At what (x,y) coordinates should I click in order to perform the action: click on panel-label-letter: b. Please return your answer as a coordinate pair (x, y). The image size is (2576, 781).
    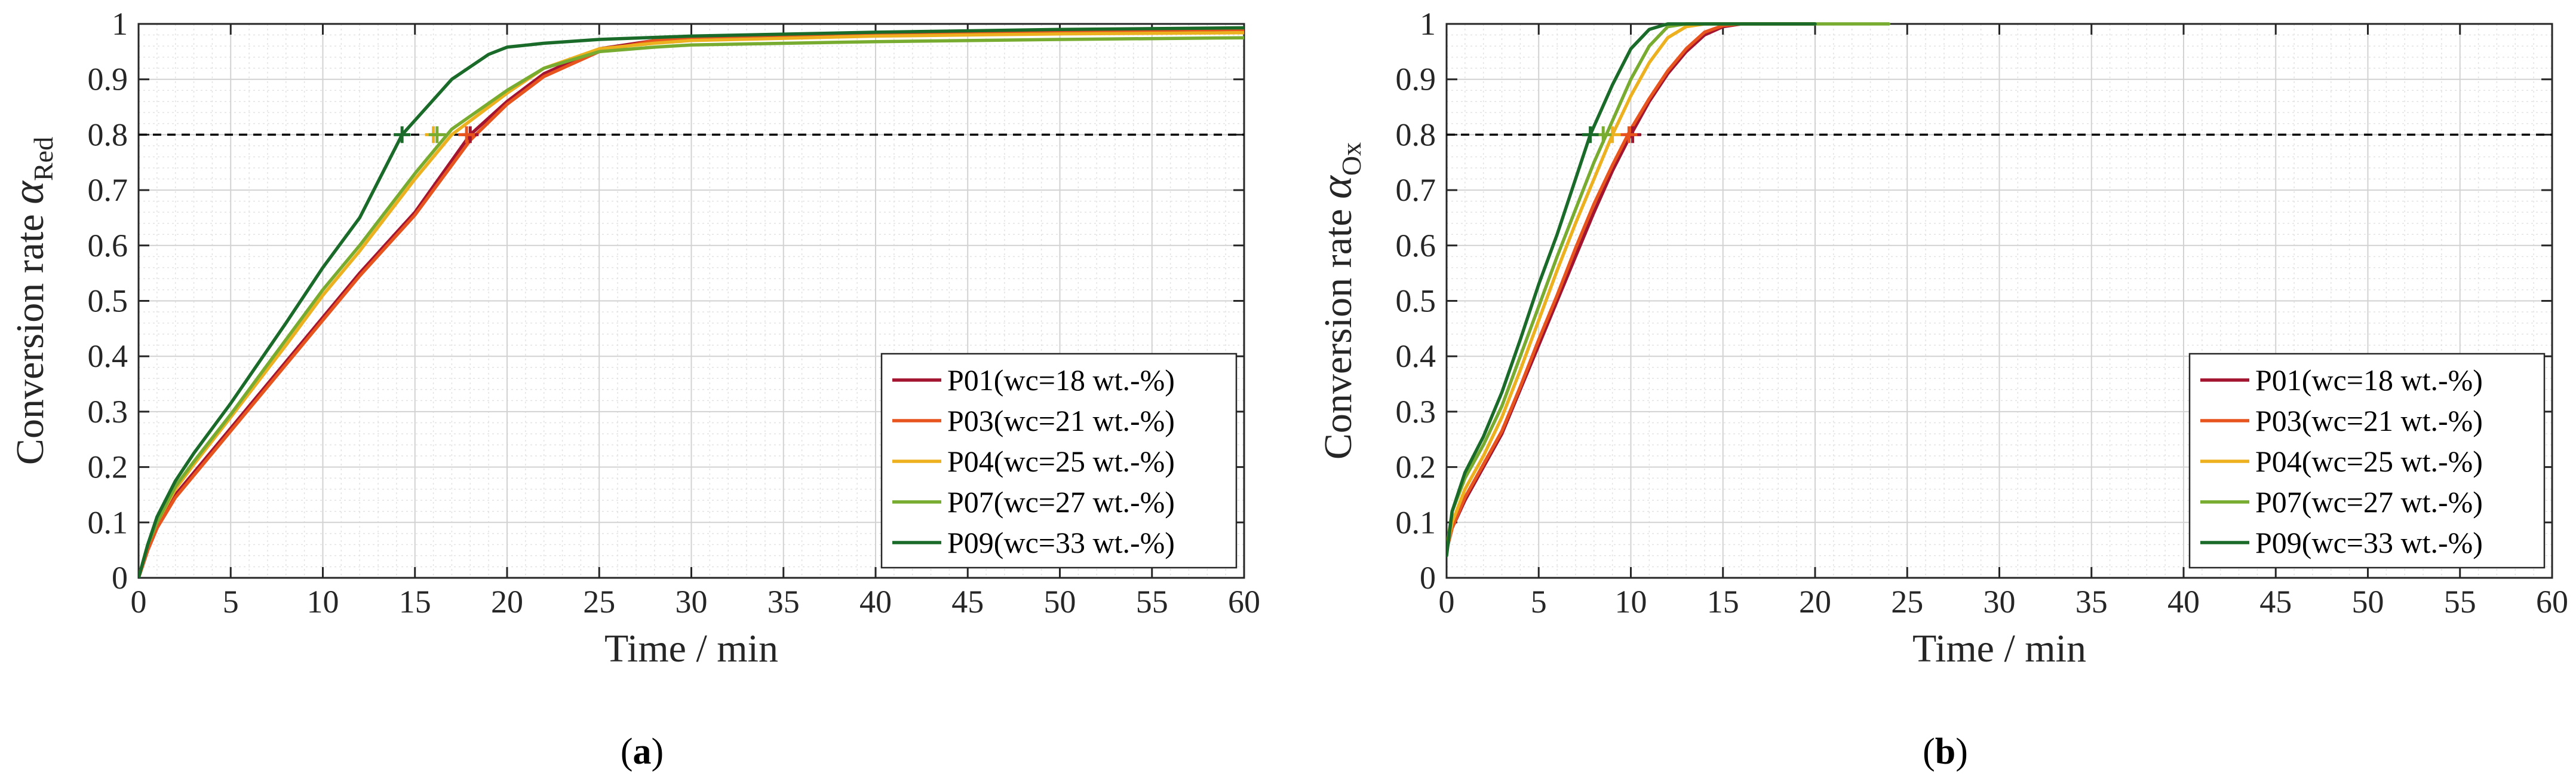
    Looking at the image, I should click on (1945, 751).